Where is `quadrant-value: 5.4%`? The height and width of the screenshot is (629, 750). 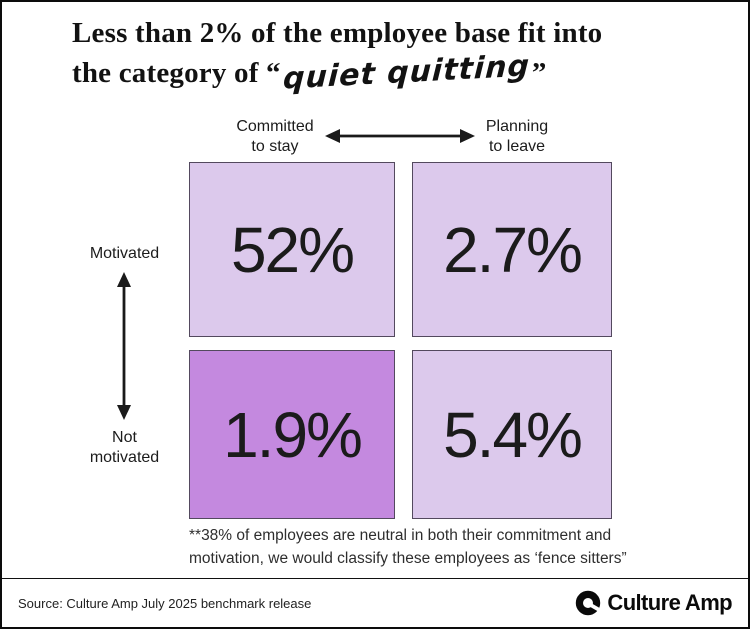 quadrant-value: 5.4% is located at coordinates (513, 434).